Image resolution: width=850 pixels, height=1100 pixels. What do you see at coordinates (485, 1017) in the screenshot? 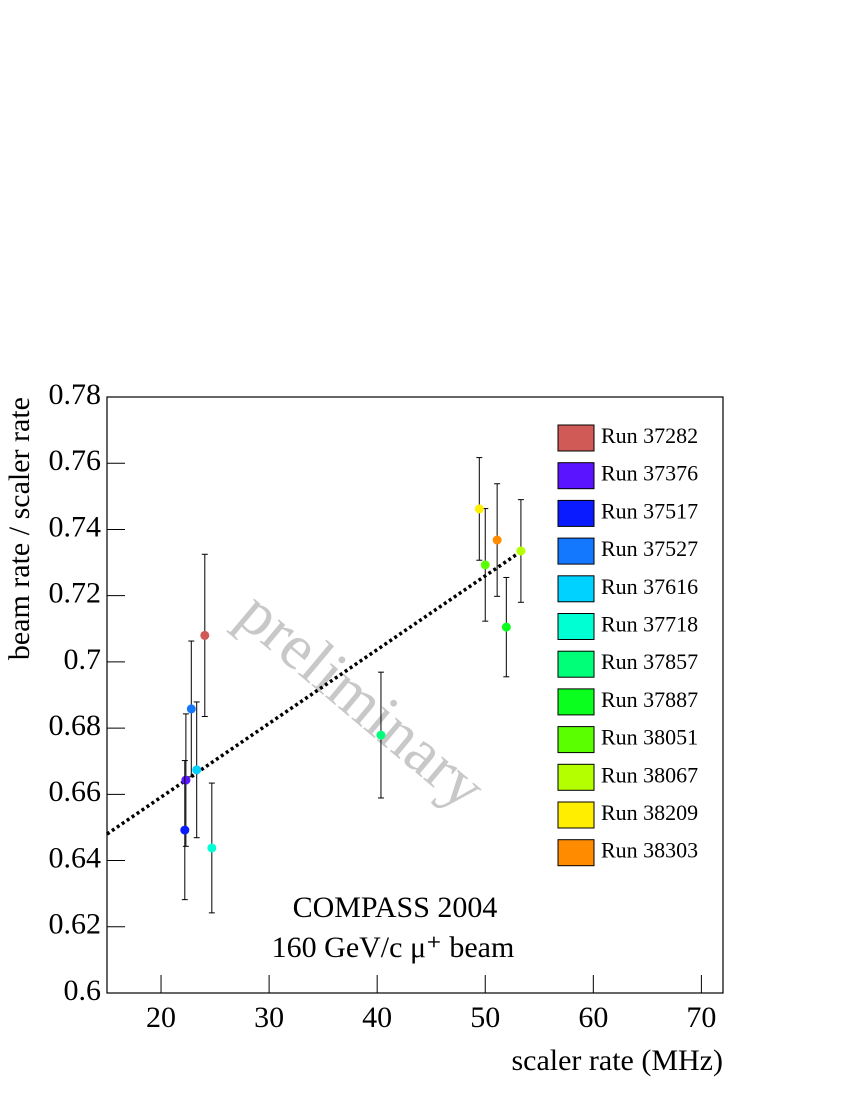
I see `x-tick-label: 50` at bounding box center [485, 1017].